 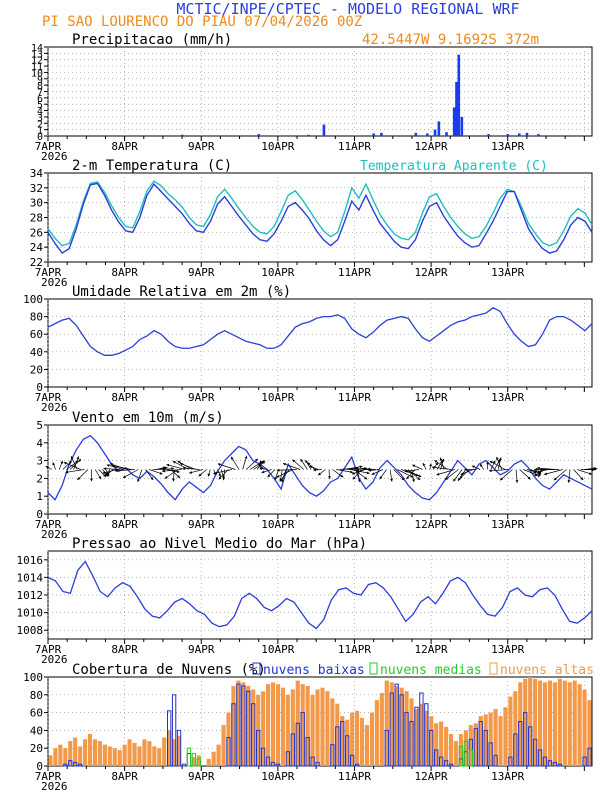 What do you see at coordinates (33, 299) in the screenshot?
I see `y-tick-label: 100` at bounding box center [33, 299].